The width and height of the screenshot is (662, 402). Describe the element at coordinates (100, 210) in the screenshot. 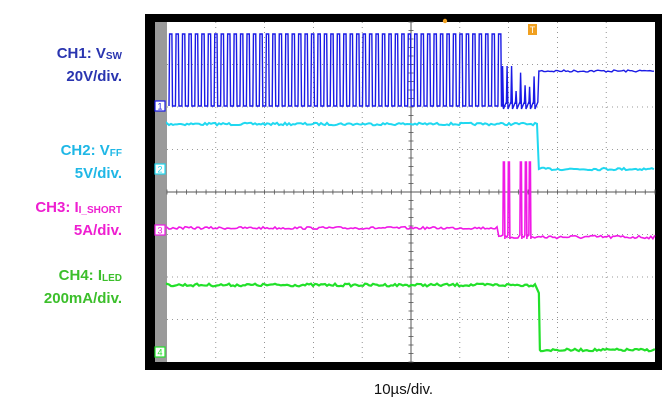

I see `ch3-sub: I_SHORT` at that location.